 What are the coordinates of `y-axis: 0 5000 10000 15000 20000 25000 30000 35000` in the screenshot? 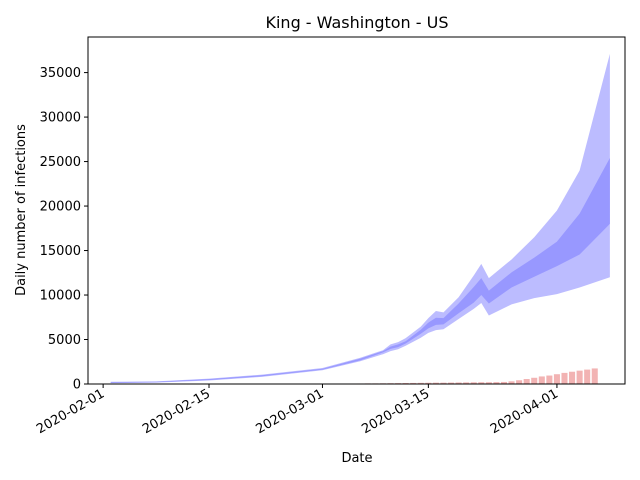 It's located at (64, 229).